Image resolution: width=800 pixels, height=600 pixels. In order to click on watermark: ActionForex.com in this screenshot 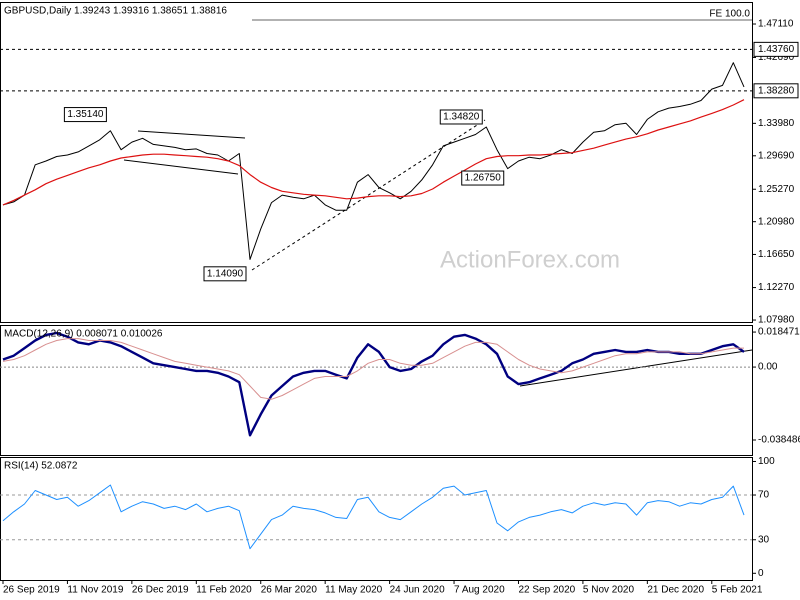, I will do `click(530, 259)`.